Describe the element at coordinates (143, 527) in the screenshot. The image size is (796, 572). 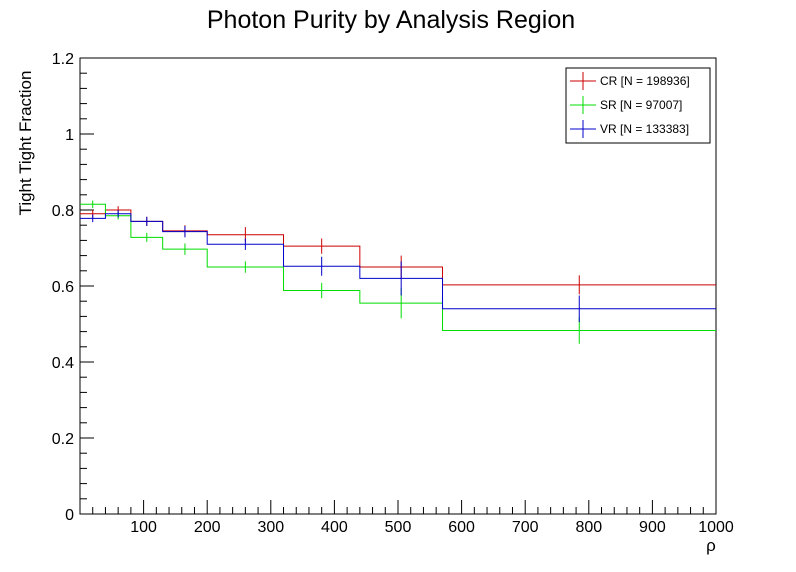
I see `x-tick-label: 100` at that location.